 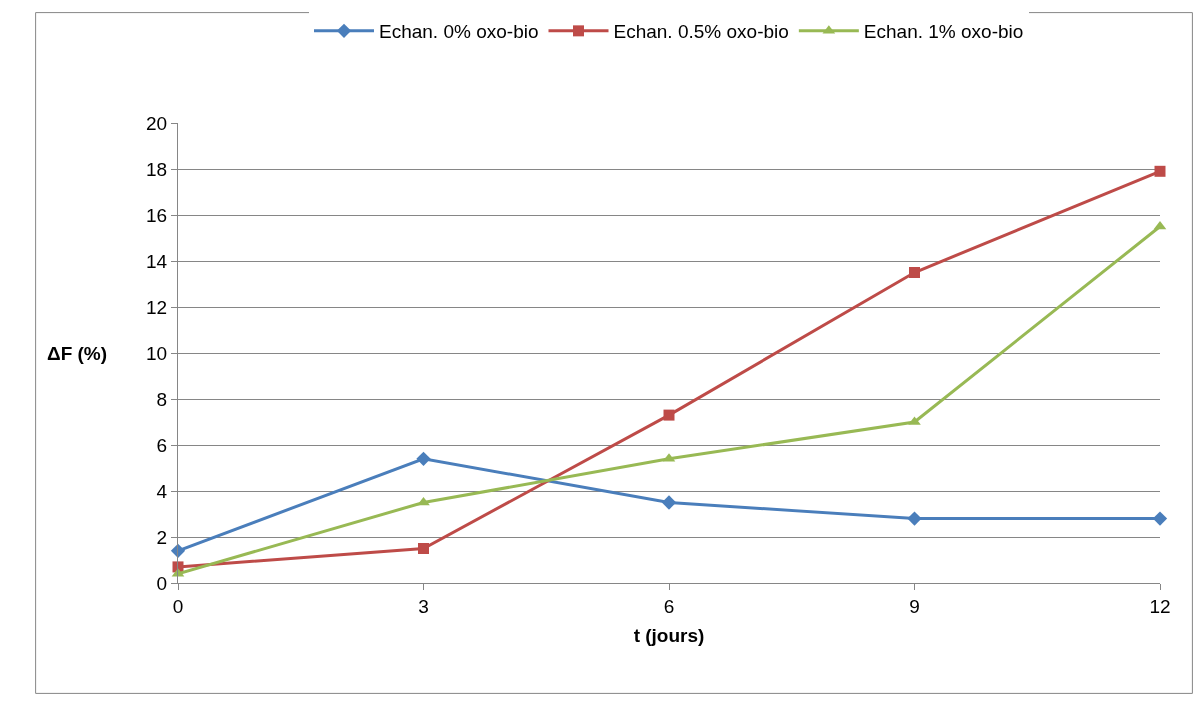 I want to click on y-tick-label: 6, so click(x=162, y=445).